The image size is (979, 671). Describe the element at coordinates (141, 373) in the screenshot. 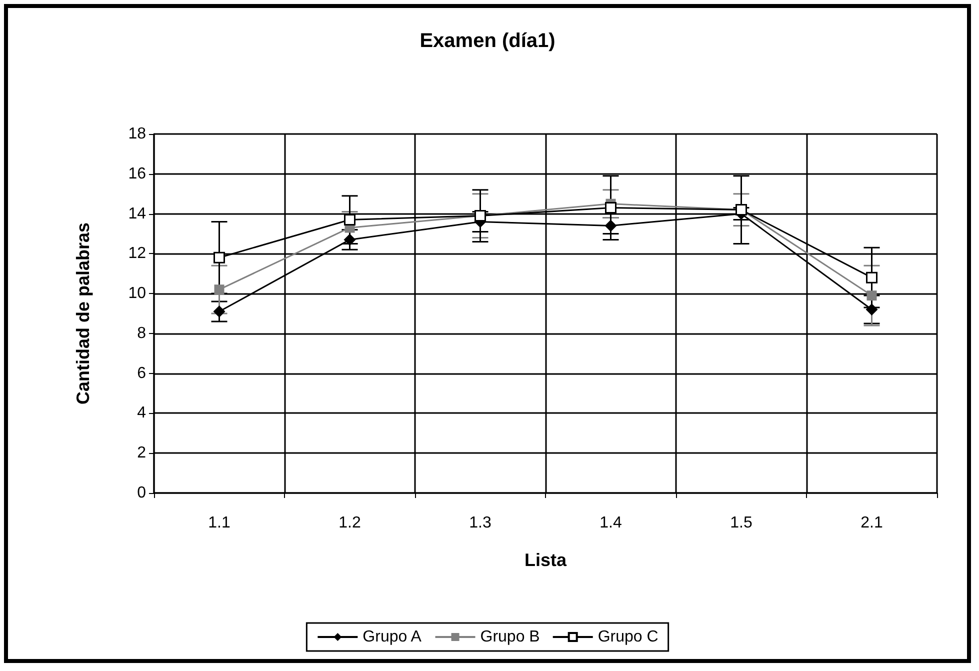

I see `y-tick-label: 6` at that location.